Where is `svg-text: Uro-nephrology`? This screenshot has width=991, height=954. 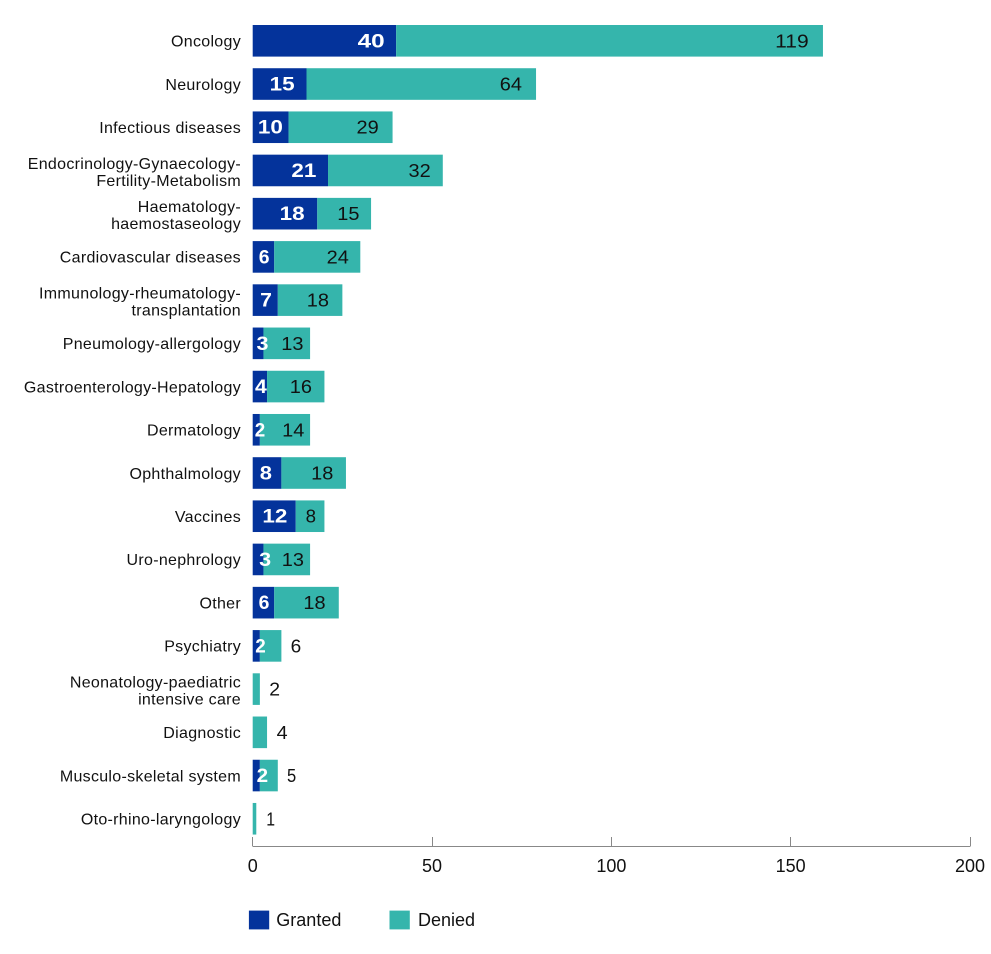
svg-text: Uro-nephrology is located at coordinates (184, 560).